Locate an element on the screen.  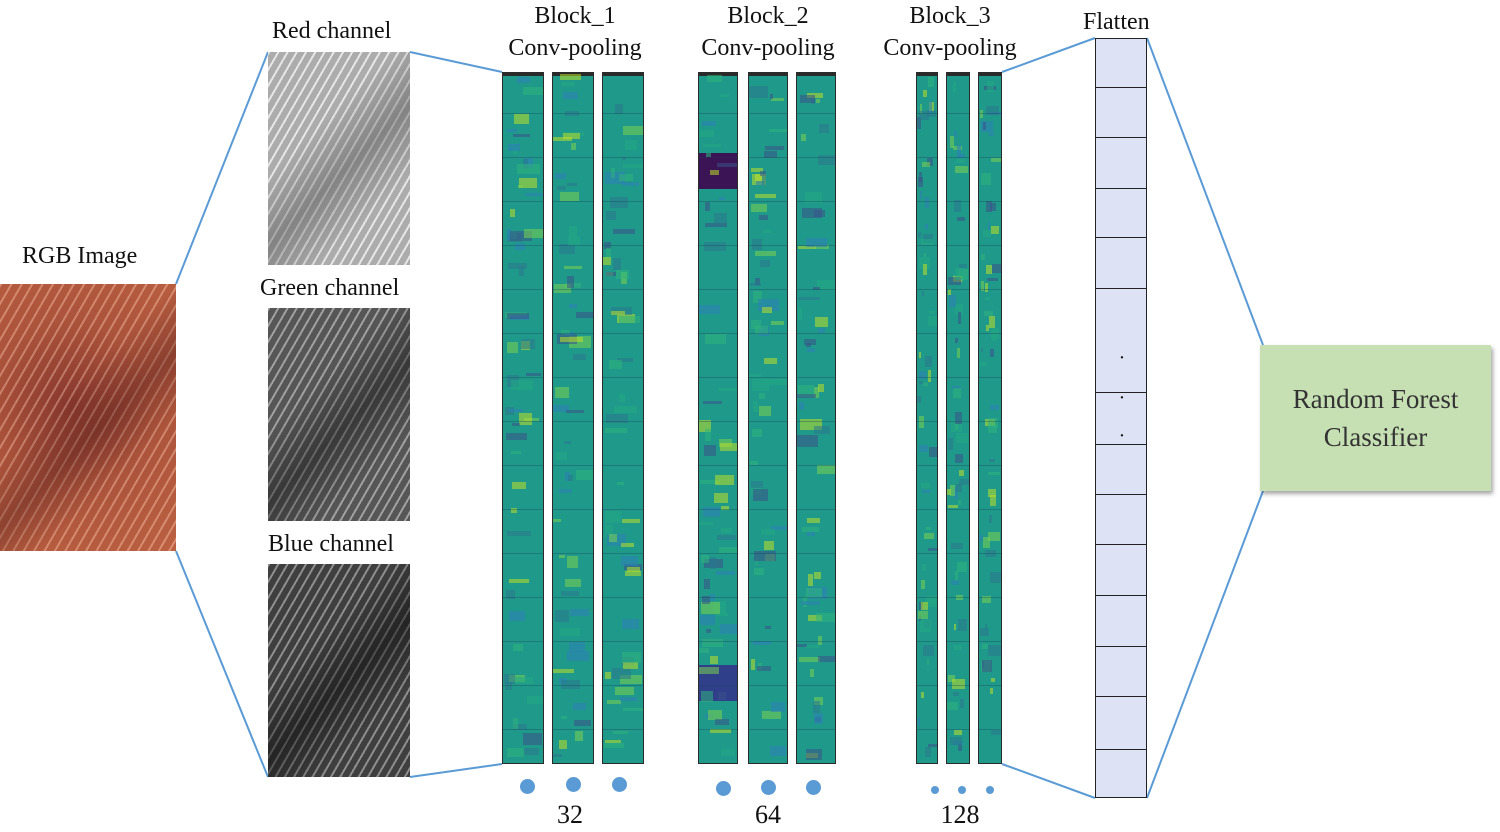
connector-channels-top is located at coordinates (456, 62).